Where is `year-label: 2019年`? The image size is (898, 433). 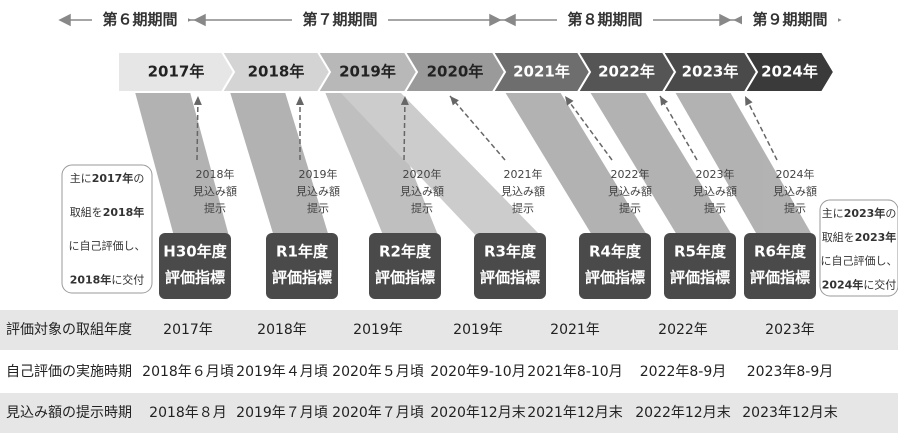
year-label: 2019年 is located at coordinates (367, 72).